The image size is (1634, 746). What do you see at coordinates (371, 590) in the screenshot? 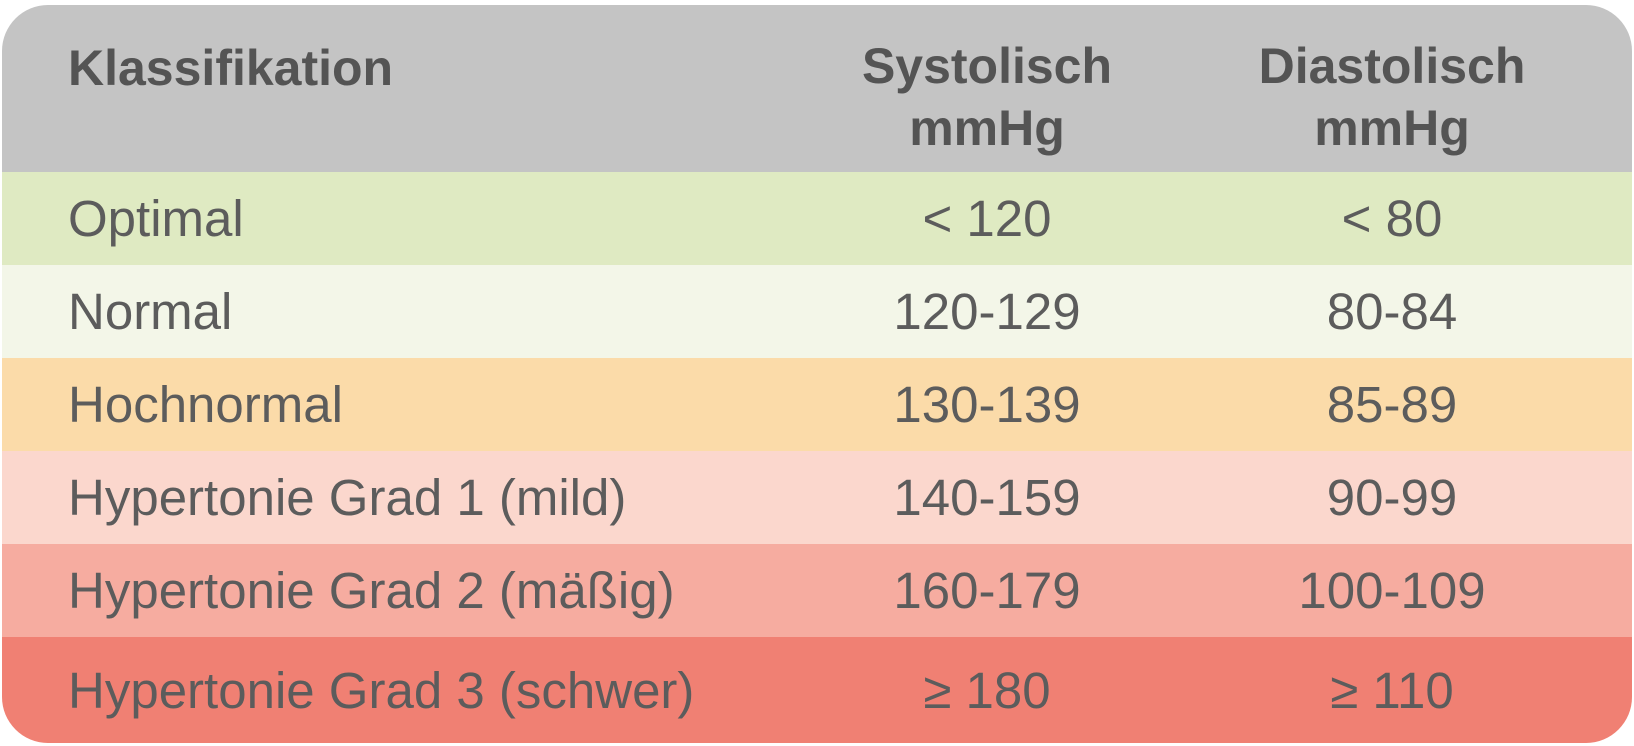
I see `row-label: Hypertonie Grad 2 (mäßig)` at bounding box center [371, 590].